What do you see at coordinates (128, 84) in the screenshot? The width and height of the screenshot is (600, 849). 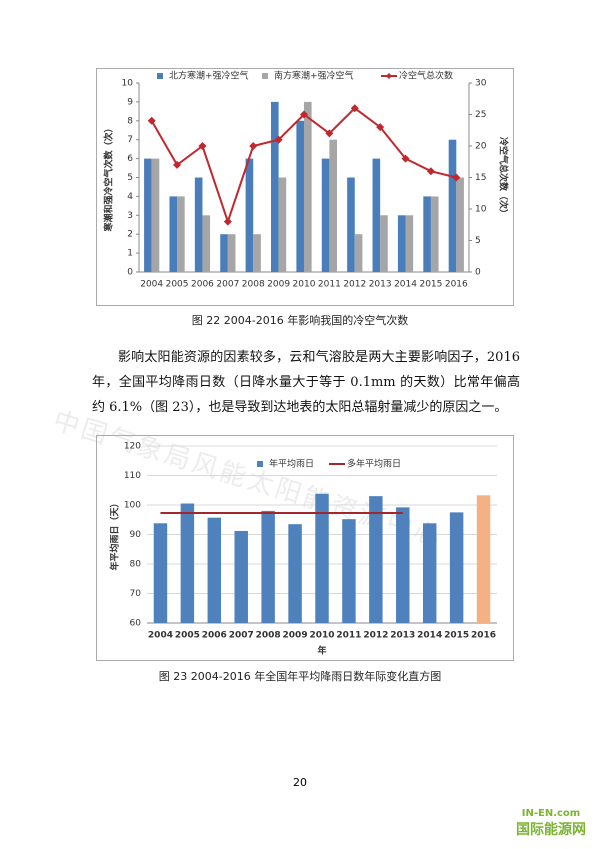 I see `y-tick-label: 10` at bounding box center [128, 84].